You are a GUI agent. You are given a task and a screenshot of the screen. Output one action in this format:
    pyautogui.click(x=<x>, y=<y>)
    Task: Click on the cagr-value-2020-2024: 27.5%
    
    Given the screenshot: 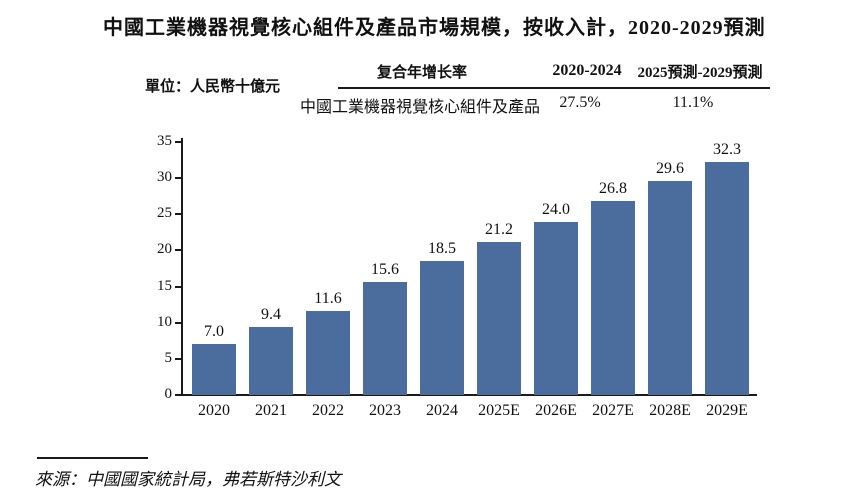 What is the action you would take?
    pyautogui.click(x=580, y=102)
    